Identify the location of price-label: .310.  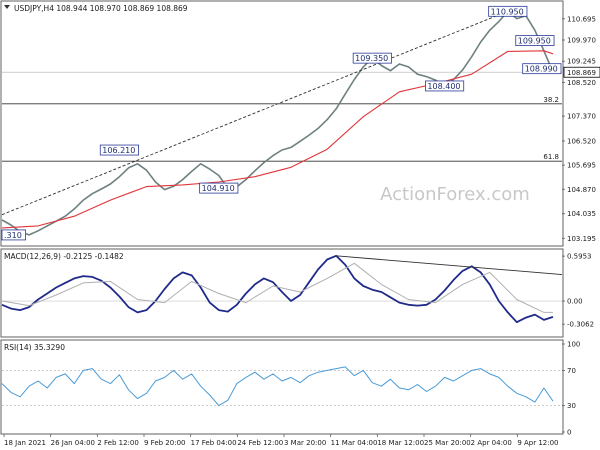
(14, 235).